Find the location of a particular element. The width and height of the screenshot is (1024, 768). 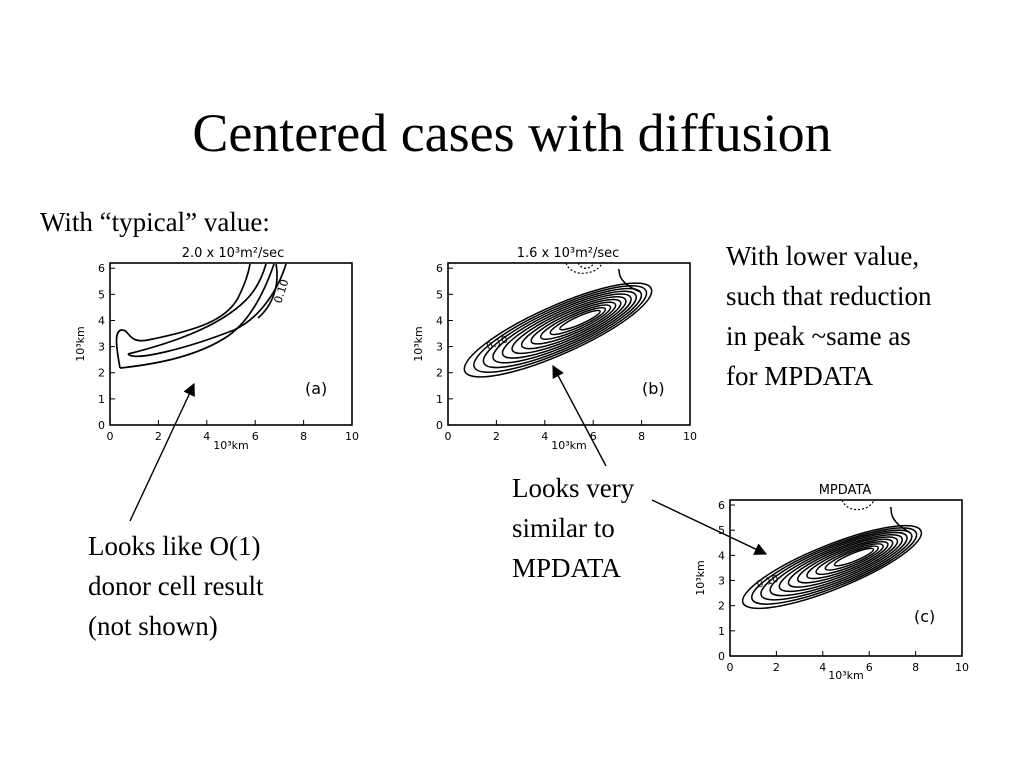

panel-b-y-tick-label: 4 is located at coordinates (439, 320).